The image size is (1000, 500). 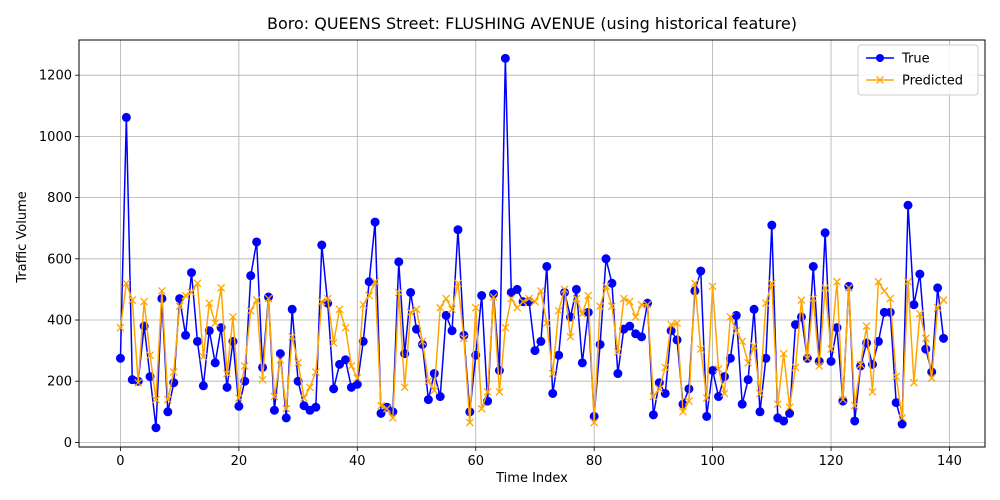 What do you see at coordinates (594, 461) in the screenshot?
I see `x-tick-label: 80` at bounding box center [594, 461].